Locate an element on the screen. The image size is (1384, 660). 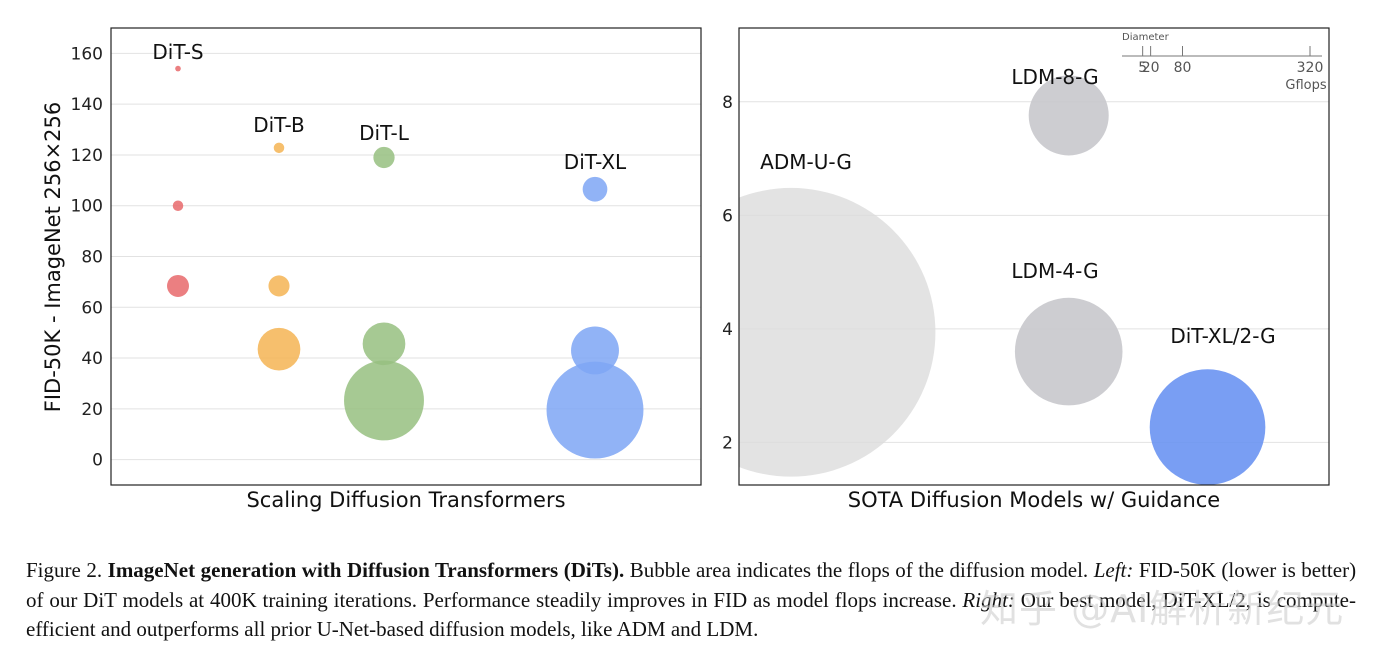
legend-tick-label: 20 is located at coordinates (1151, 68).